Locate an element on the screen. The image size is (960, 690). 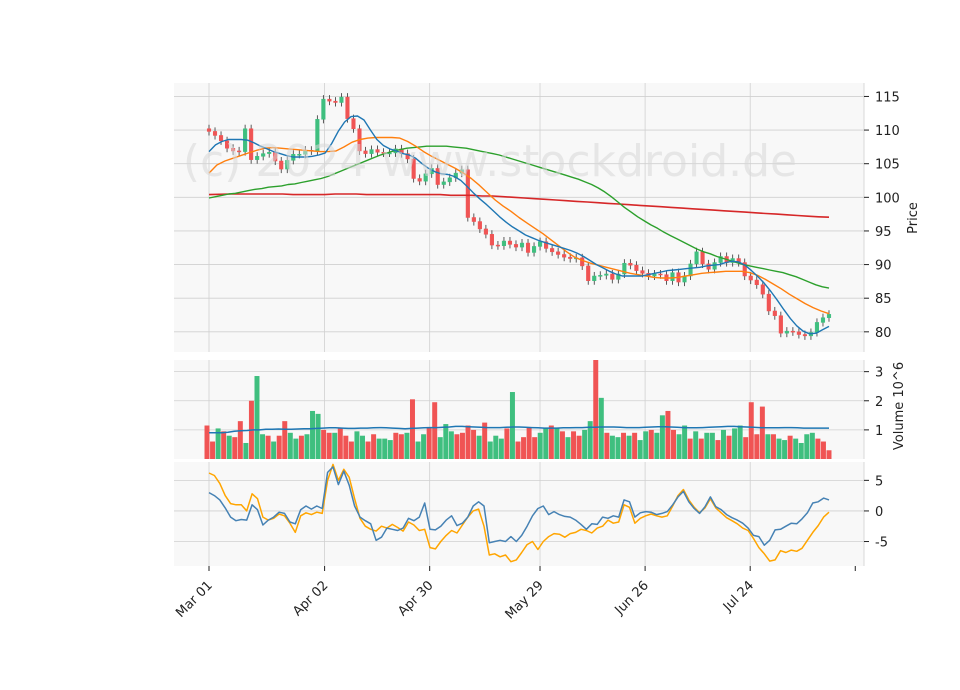
ma-200-line is located at coordinates (519, 205).